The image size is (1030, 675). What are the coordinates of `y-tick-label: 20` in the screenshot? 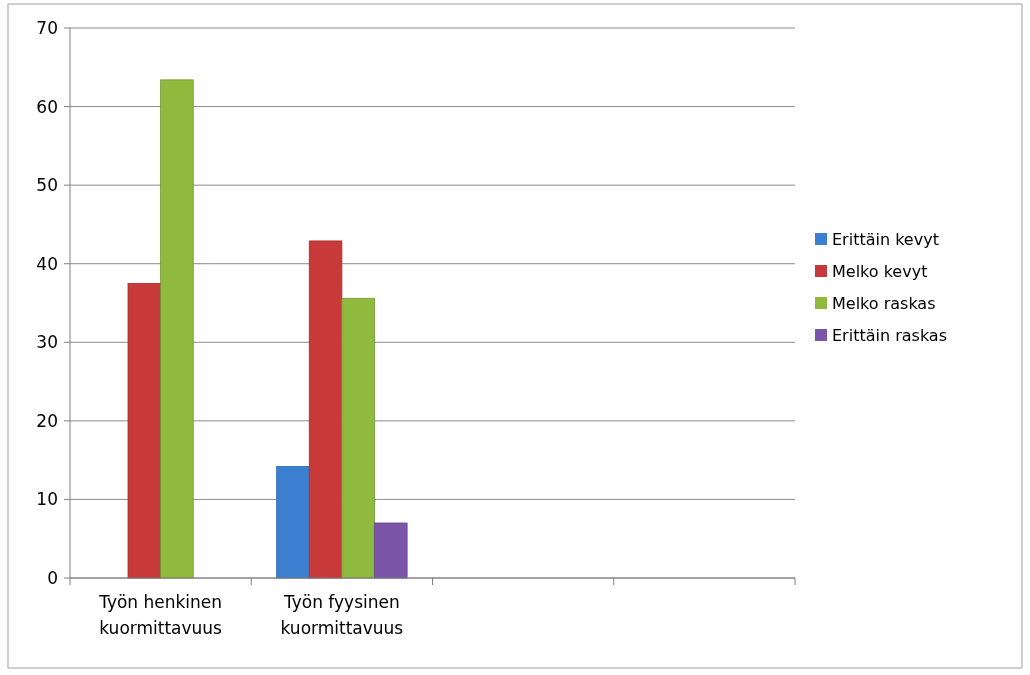 It's located at (47, 420).